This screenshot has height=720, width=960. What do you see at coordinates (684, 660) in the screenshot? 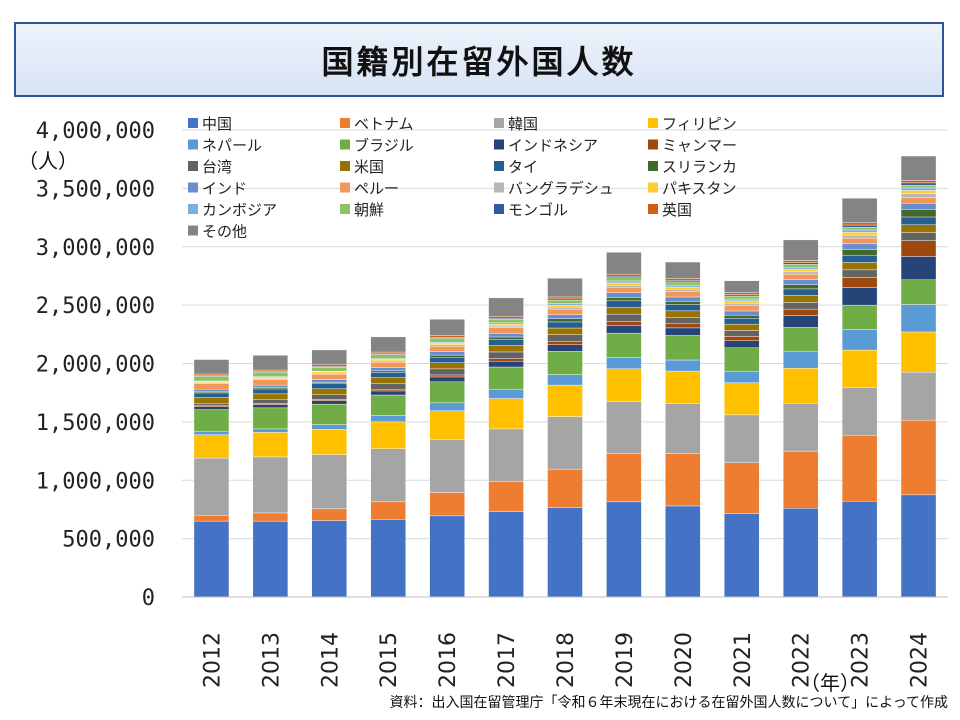
I see `x-tick-label: 2020` at bounding box center [684, 660].